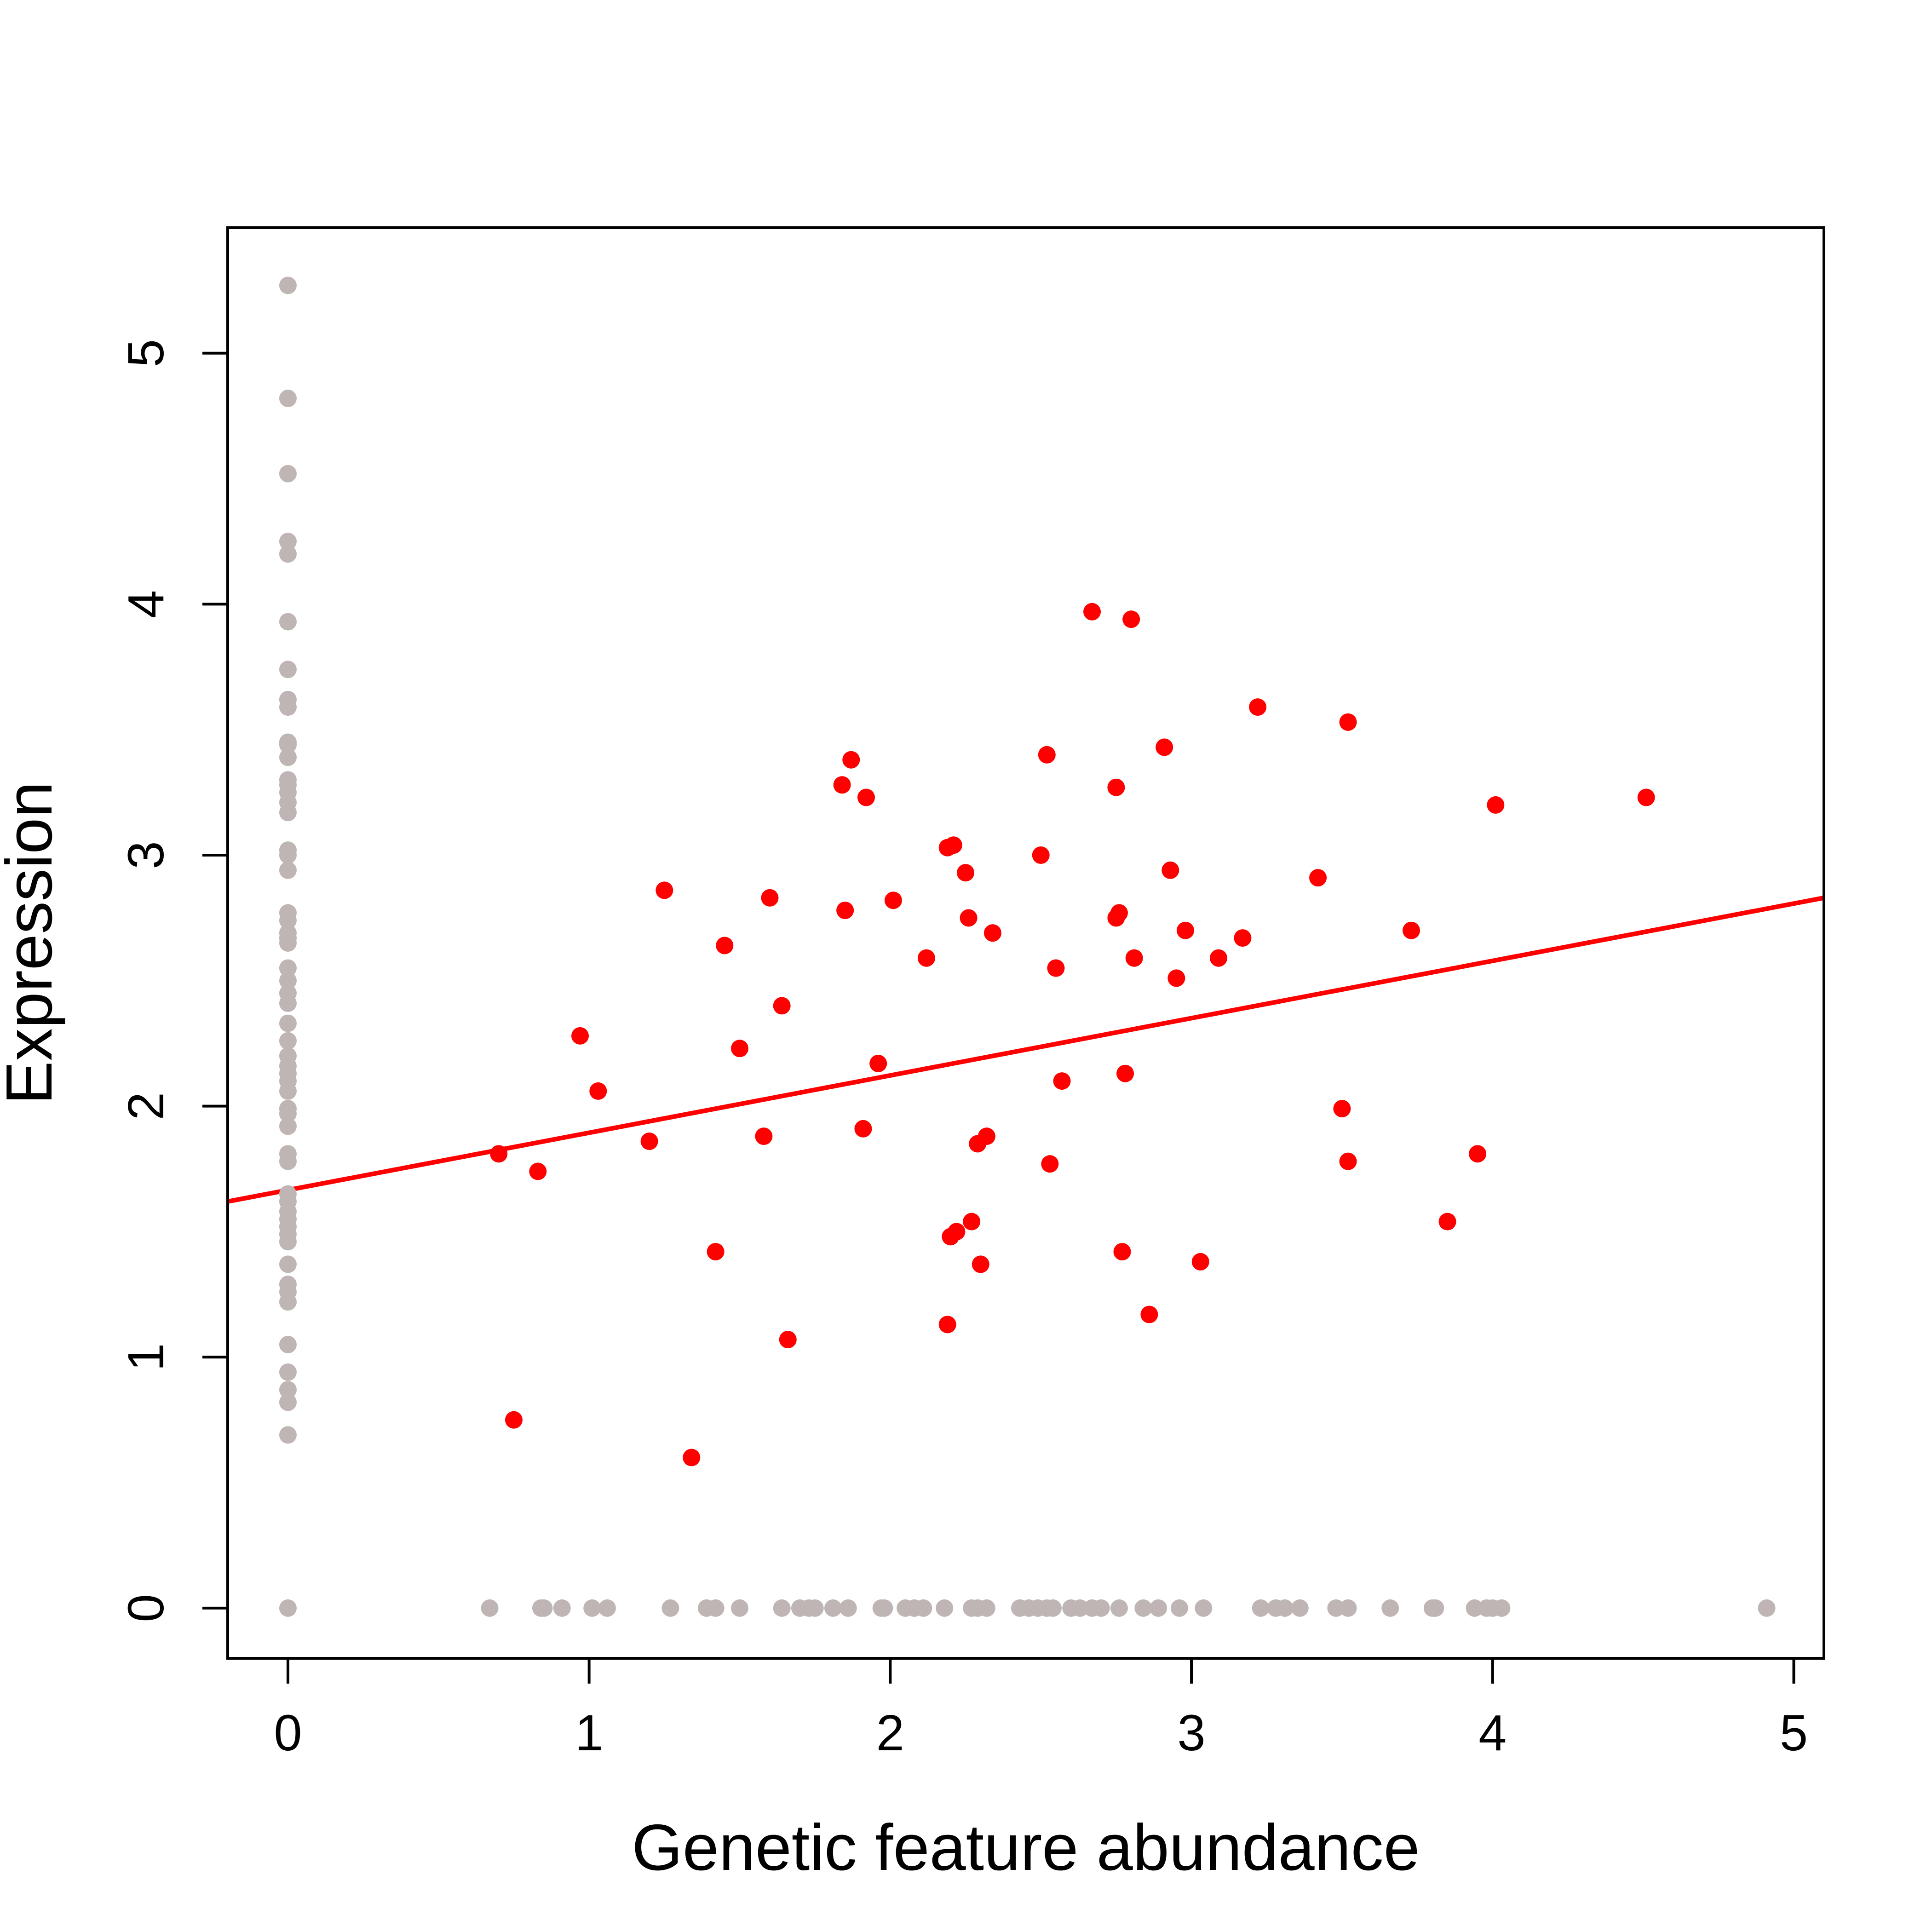 The width and height of the screenshot is (1932, 1932). Describe the element at coordinates (1041, 1709) in the screenshot. I see `x-axis: 0 1 2 3 4 5` at that location.